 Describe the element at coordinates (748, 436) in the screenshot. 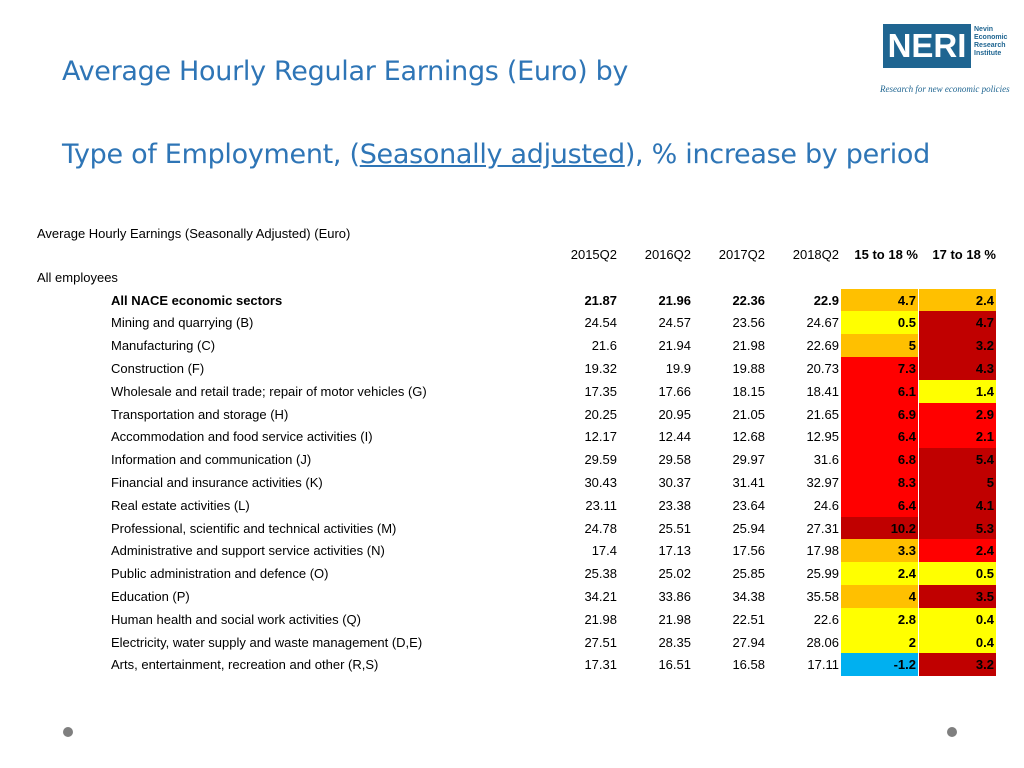

I see `earnings-cell: 12.68` at that location.